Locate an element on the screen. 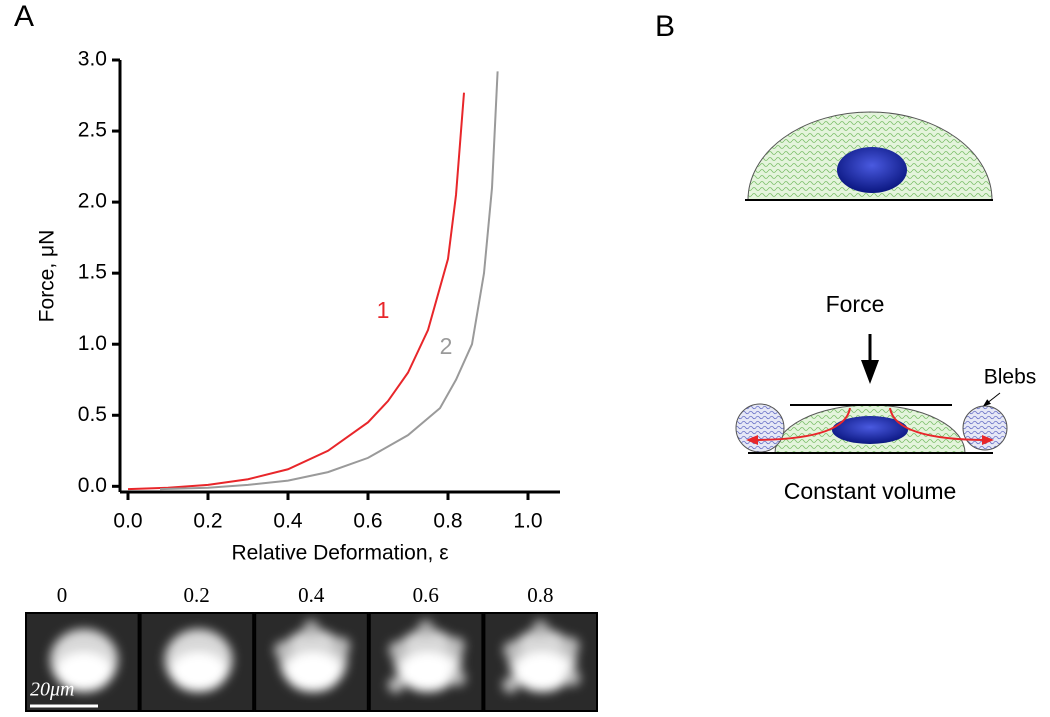 The image size is (1050, 717). x-tick-label: 0.0 is located at coordinates (127, 521).